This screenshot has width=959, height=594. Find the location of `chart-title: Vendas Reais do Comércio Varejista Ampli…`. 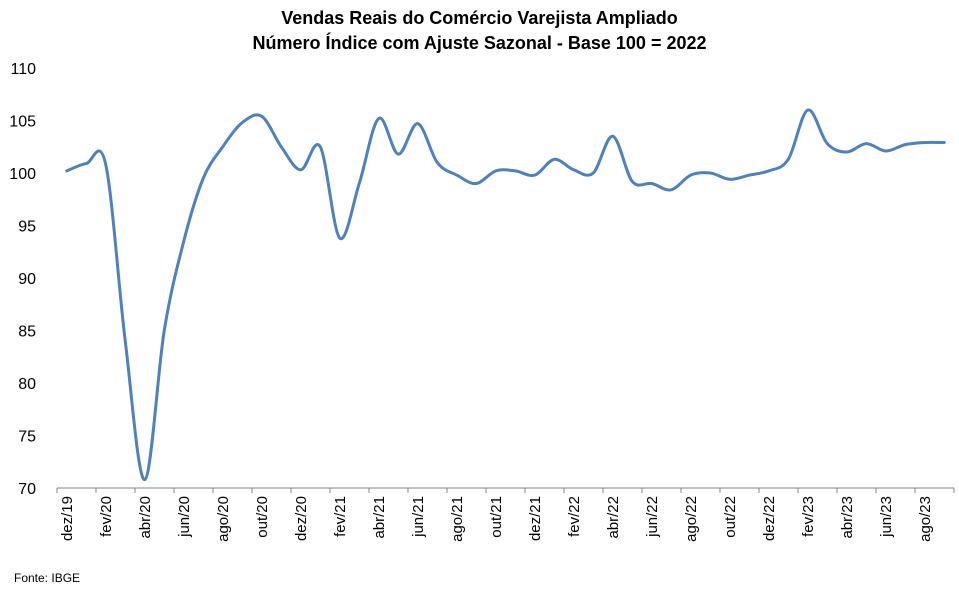

chart-title: Vendas Reais do Comércio Varejista Ampli… is located at coordinates (479, 31).